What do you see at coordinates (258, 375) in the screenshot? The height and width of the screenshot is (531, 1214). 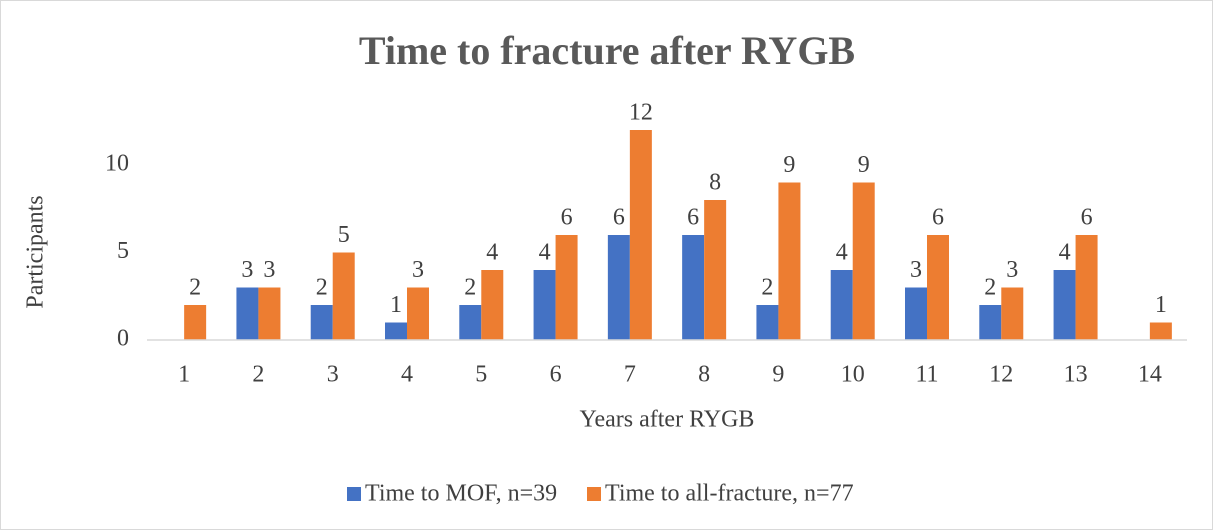 I see `x-tick-label: 2` at bounding box center [258, 375].